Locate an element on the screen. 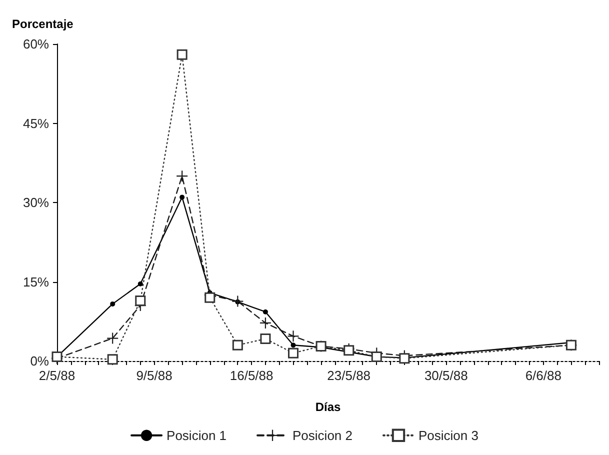  x-tick-label: 2/5/88 is located at coordinates (57, 375).